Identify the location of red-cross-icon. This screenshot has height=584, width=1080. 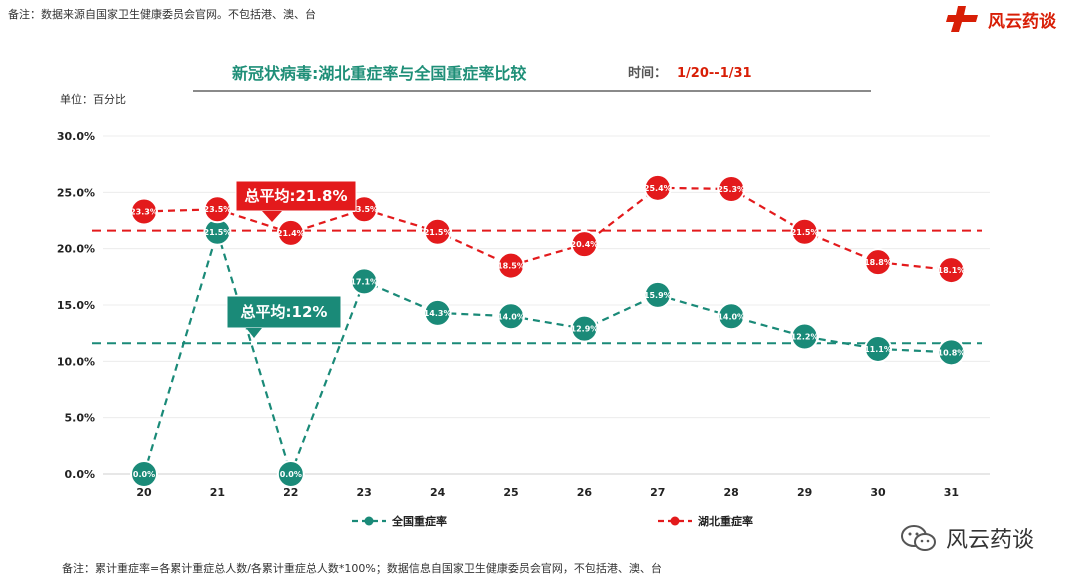
(962, 19).